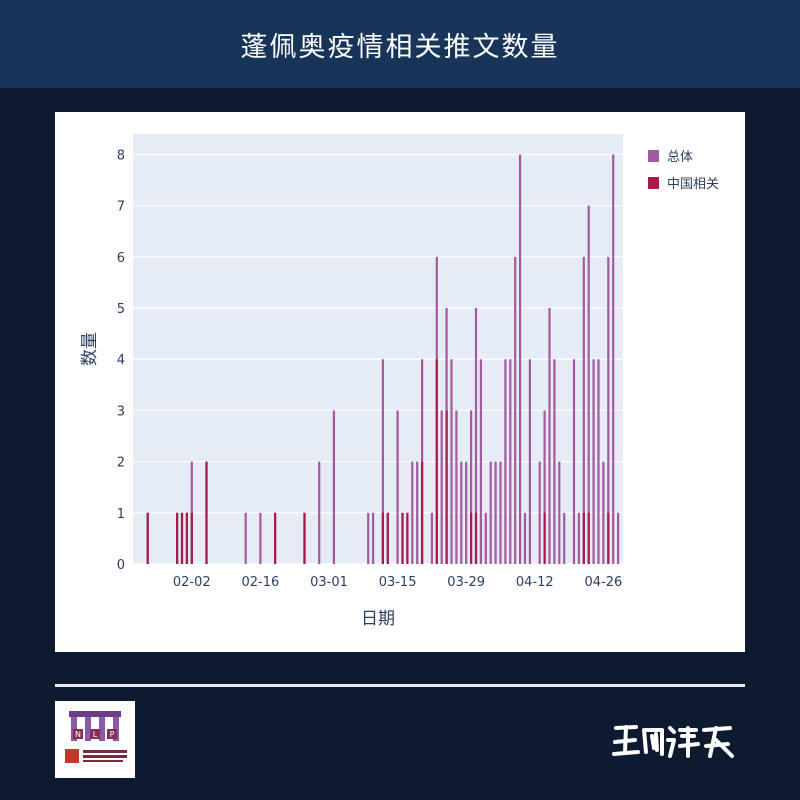  I want to click on x-tick-label: 03-15, so click(398, 582).